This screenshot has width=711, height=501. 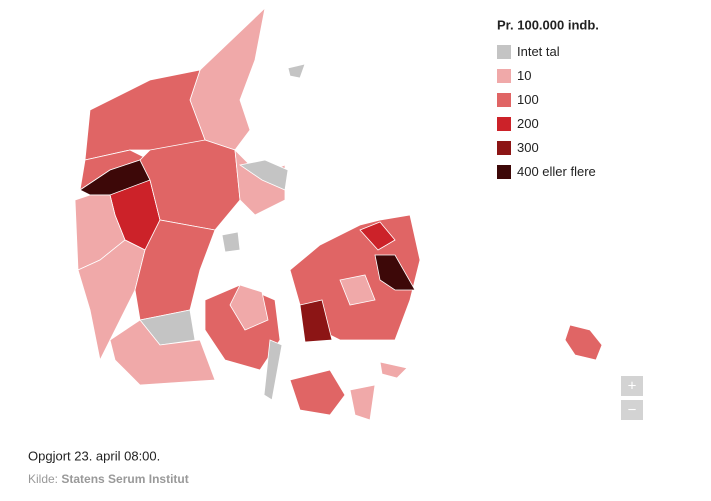 I want to click on zoom-in-button: +, so click(x=632, y=386).